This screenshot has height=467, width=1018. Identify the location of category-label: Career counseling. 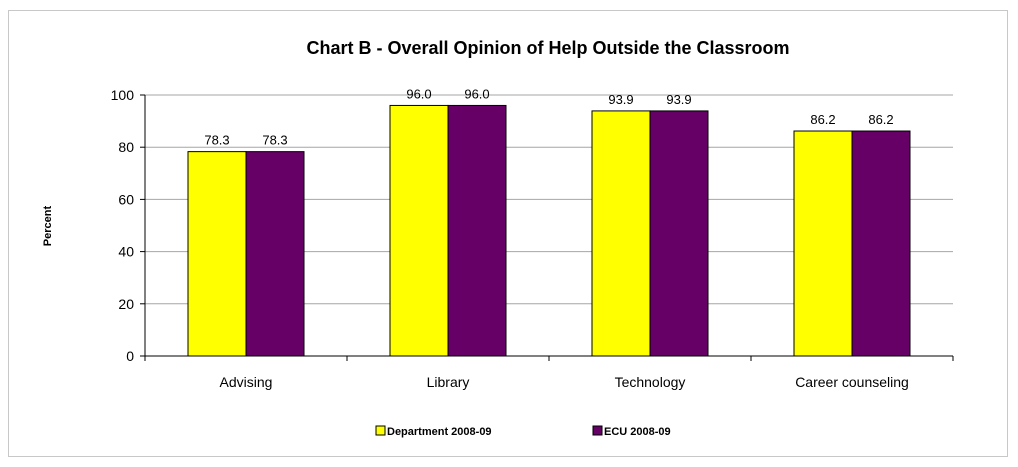
(852, 382).